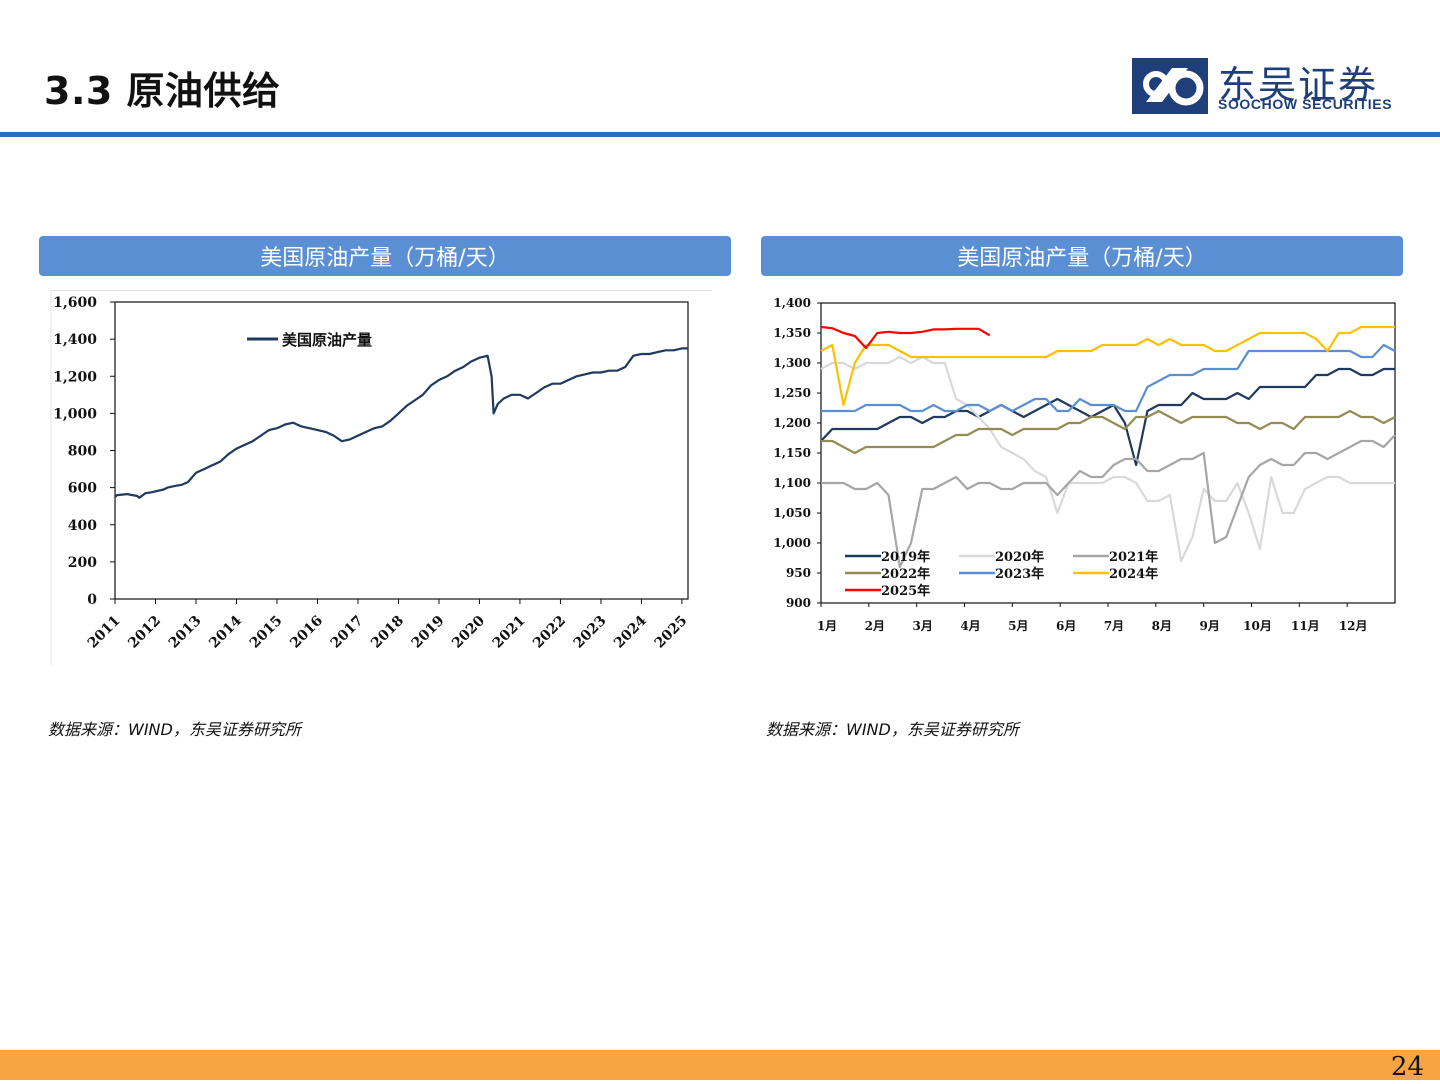 This screenshot has width=1440, height=1084. I want to click on x-tick-label: 2013, so click(185, 632).